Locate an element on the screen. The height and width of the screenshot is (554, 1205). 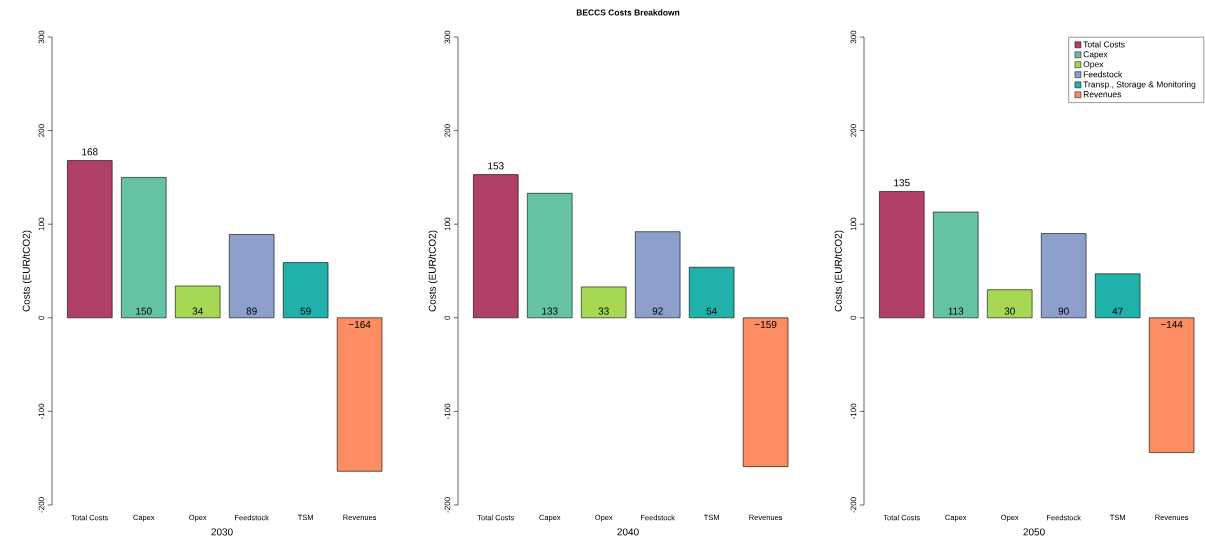
data-label: 33 is located at coordinates (603, 311).